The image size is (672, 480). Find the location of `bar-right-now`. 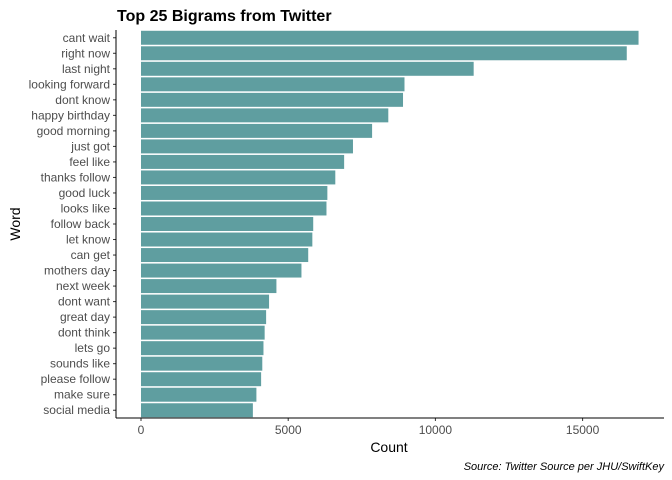

bar-right-now is located at coordinates (384, 53).